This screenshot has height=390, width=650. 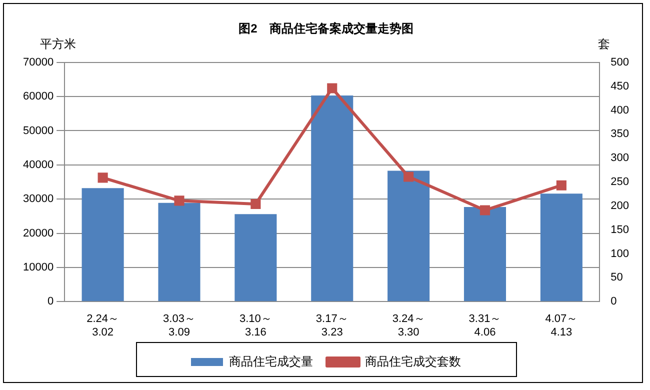 I want to click on chart-title: 图2 商品住宅备案成交量走势图, so click(x=326, y=29).